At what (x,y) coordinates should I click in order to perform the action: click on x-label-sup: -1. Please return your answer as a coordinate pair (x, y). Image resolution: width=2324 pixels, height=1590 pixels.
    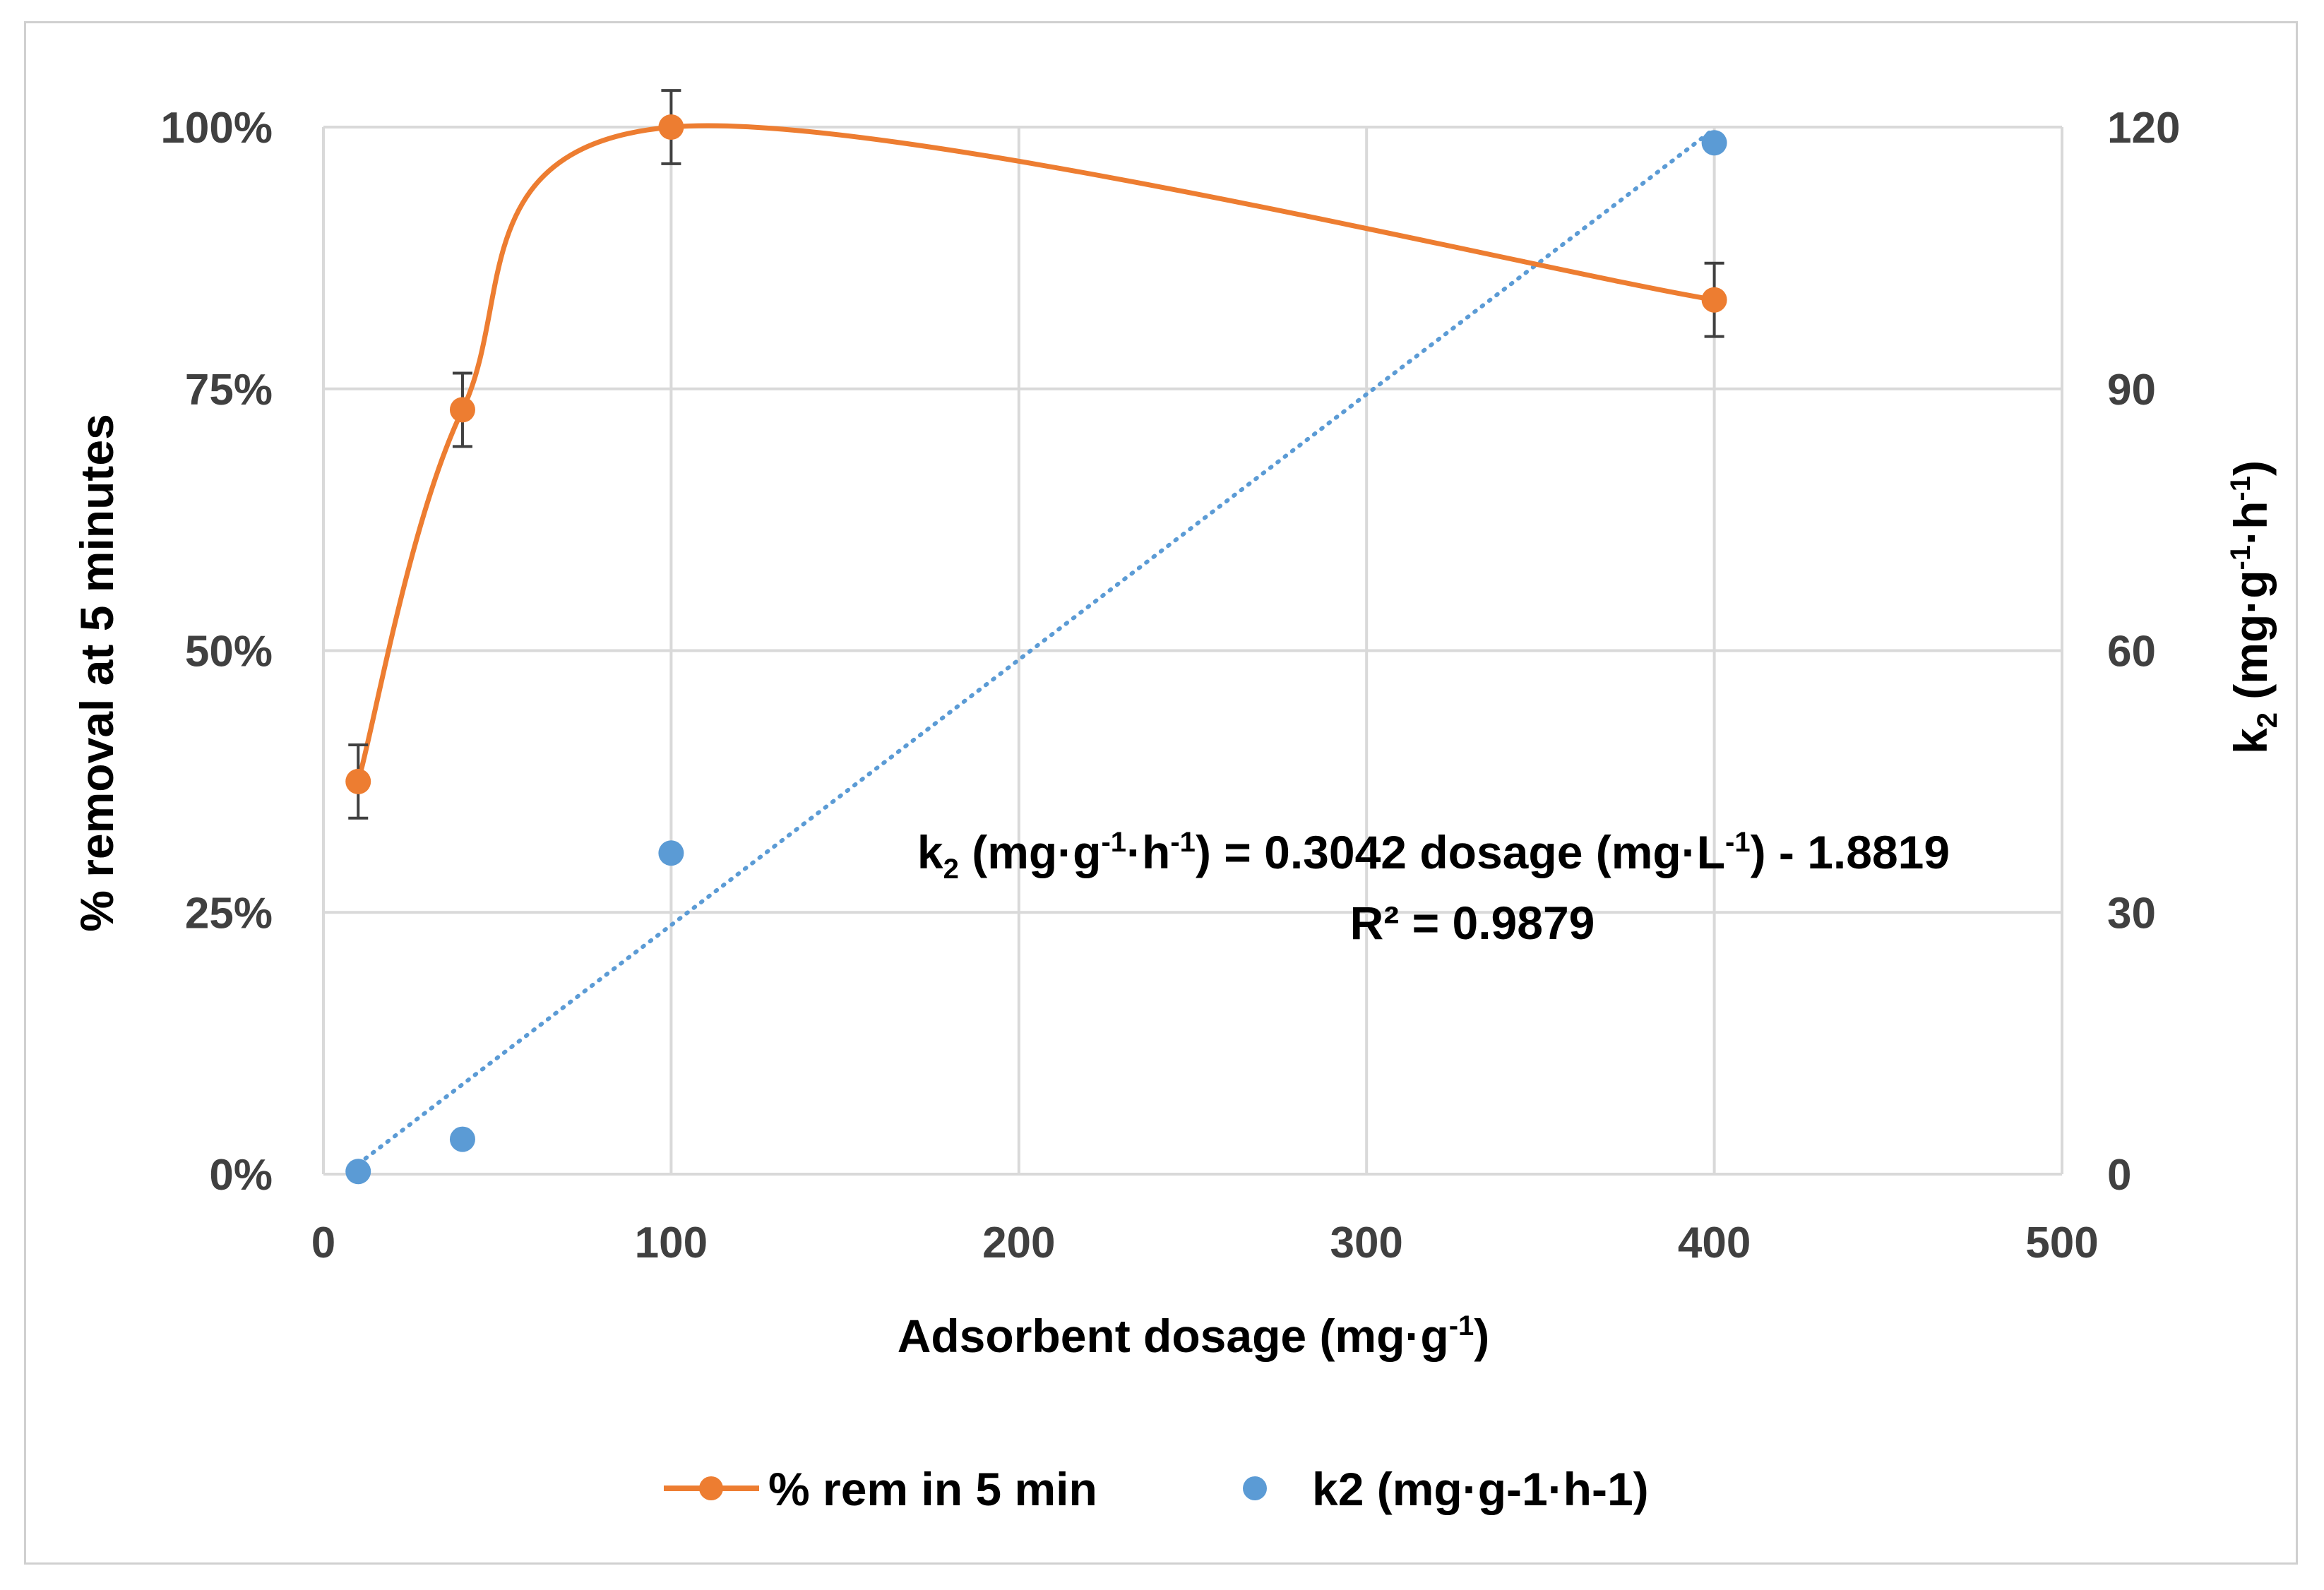
    Looking at the image, I should click on (1461, 1325).